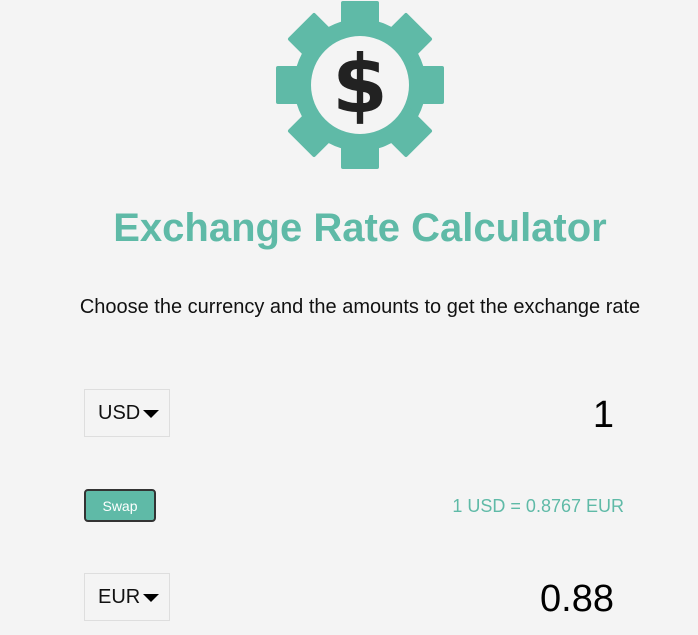  I want to click on currency-two-value: EUR, so click(119, 596).